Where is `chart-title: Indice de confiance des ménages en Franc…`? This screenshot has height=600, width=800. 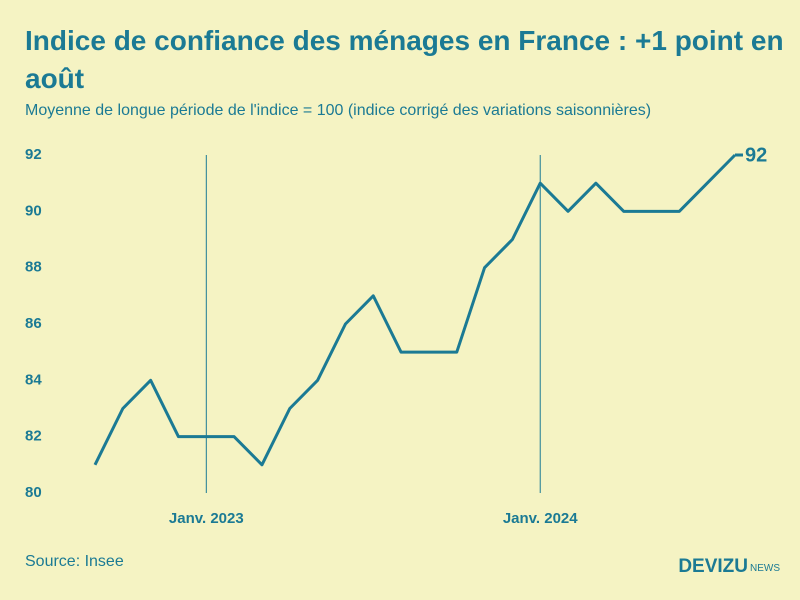
chart-title: Indice de confiance des ménages en Franc… is located at coordinates (404, 59).